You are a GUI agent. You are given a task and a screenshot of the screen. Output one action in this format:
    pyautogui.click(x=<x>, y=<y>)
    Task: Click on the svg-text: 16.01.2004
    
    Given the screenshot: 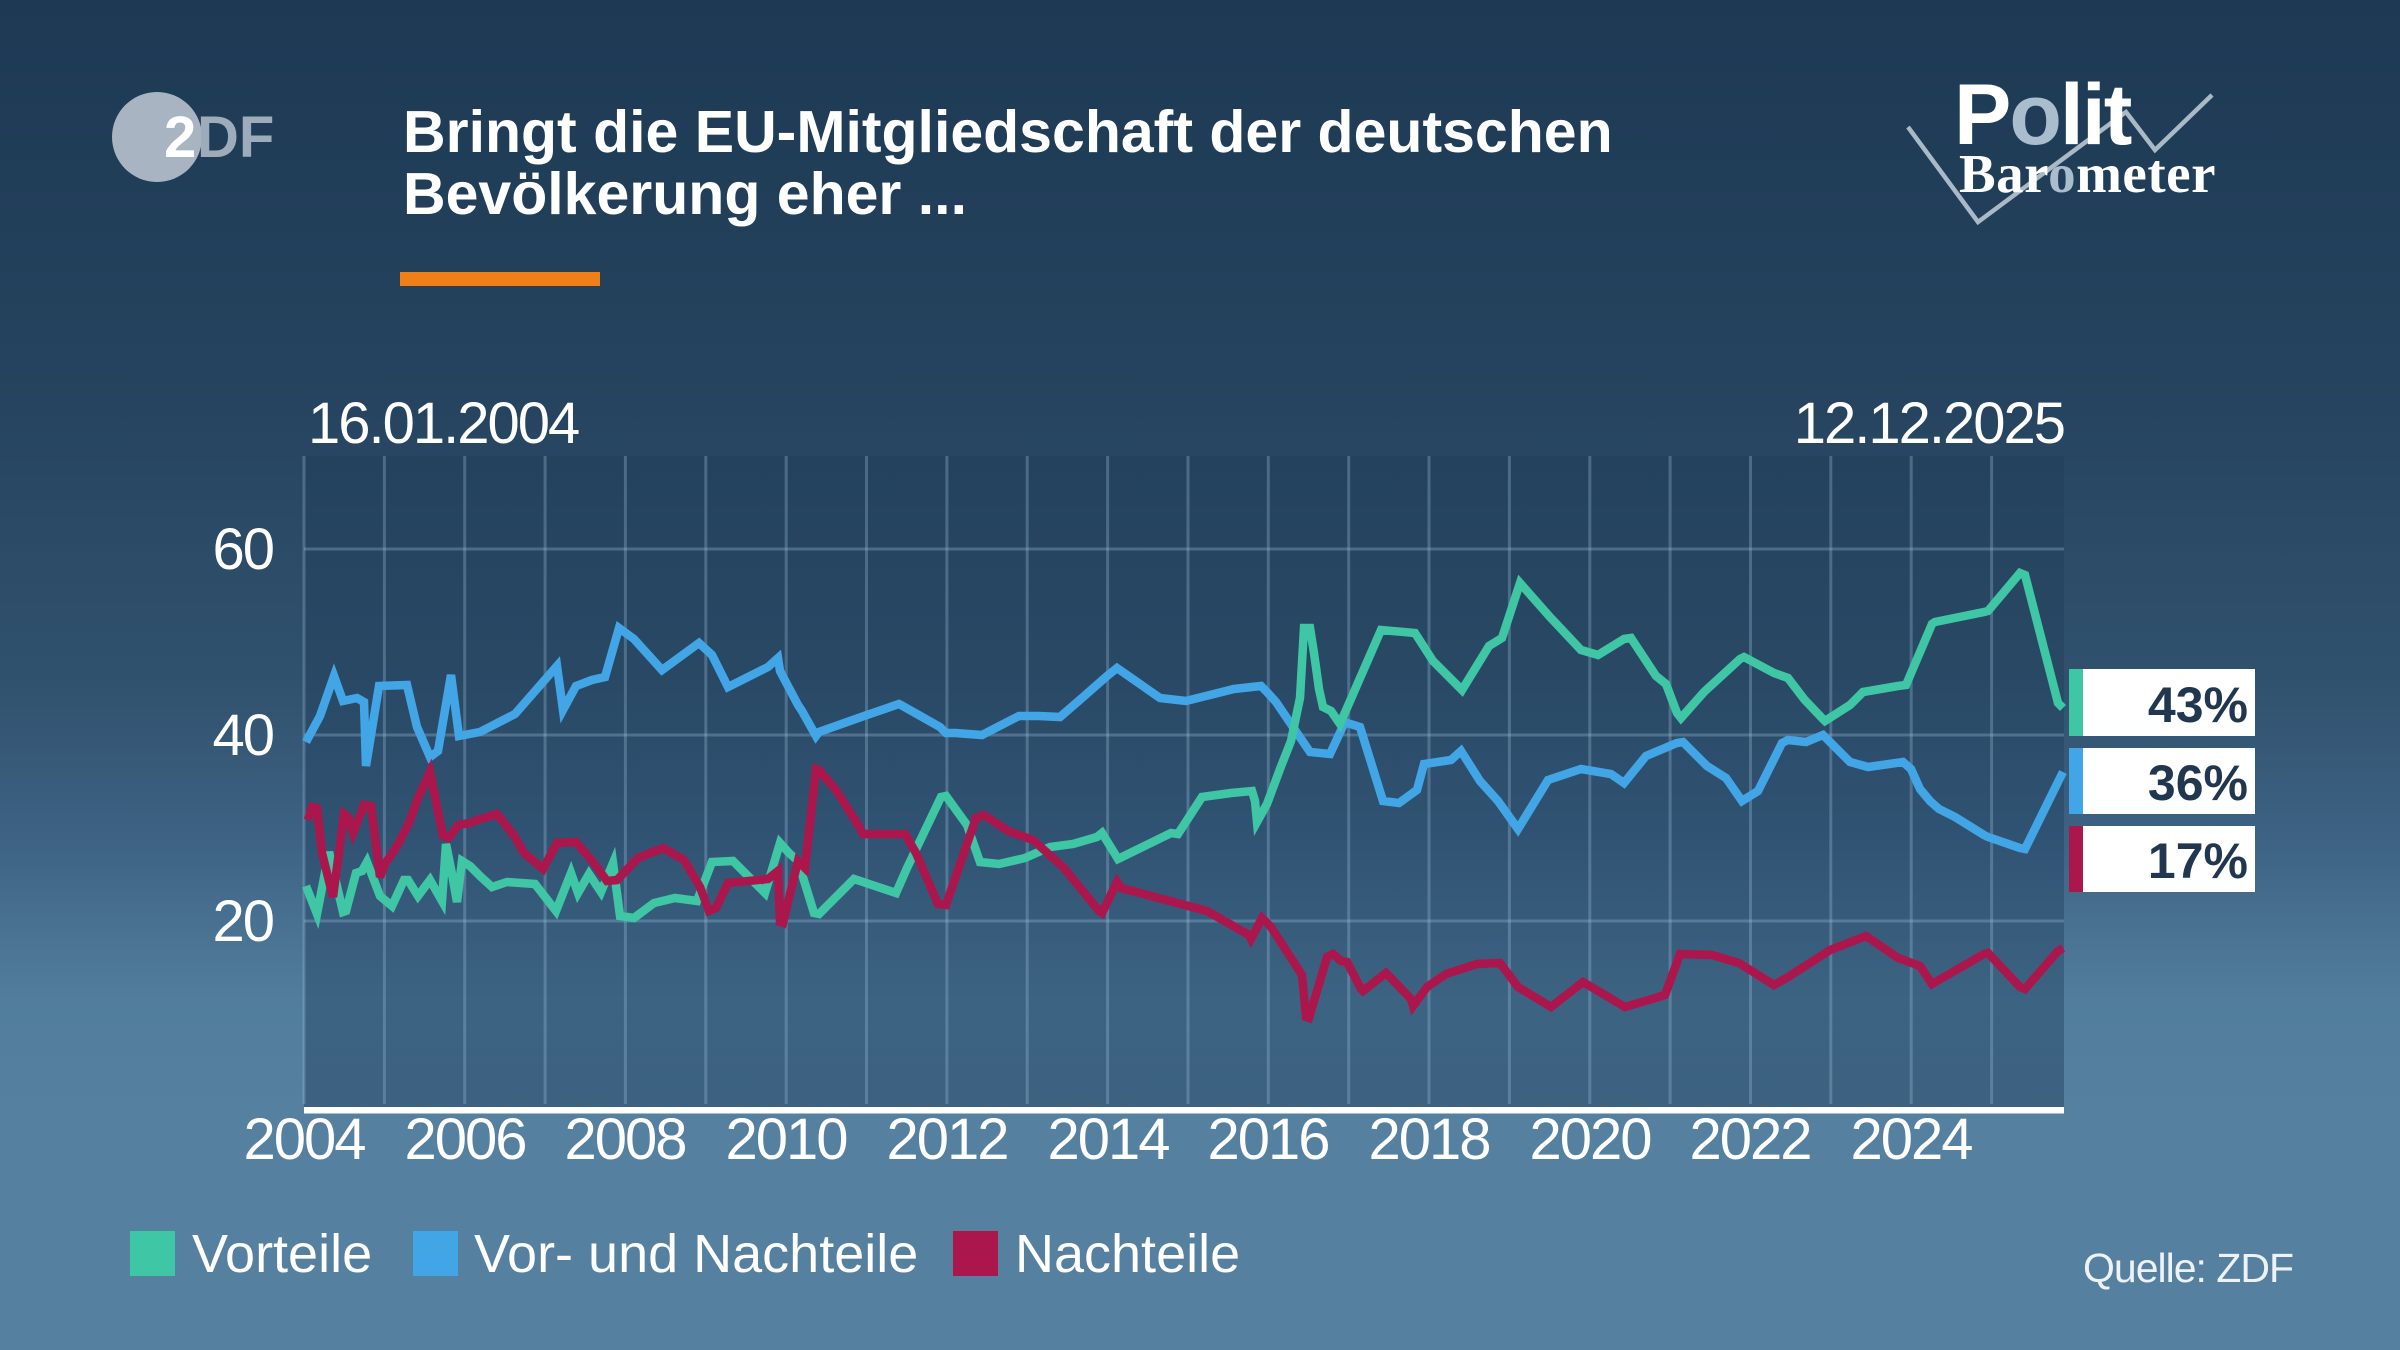 What is the action you would take?
    pyautogui.click(x=443, y=423)
    